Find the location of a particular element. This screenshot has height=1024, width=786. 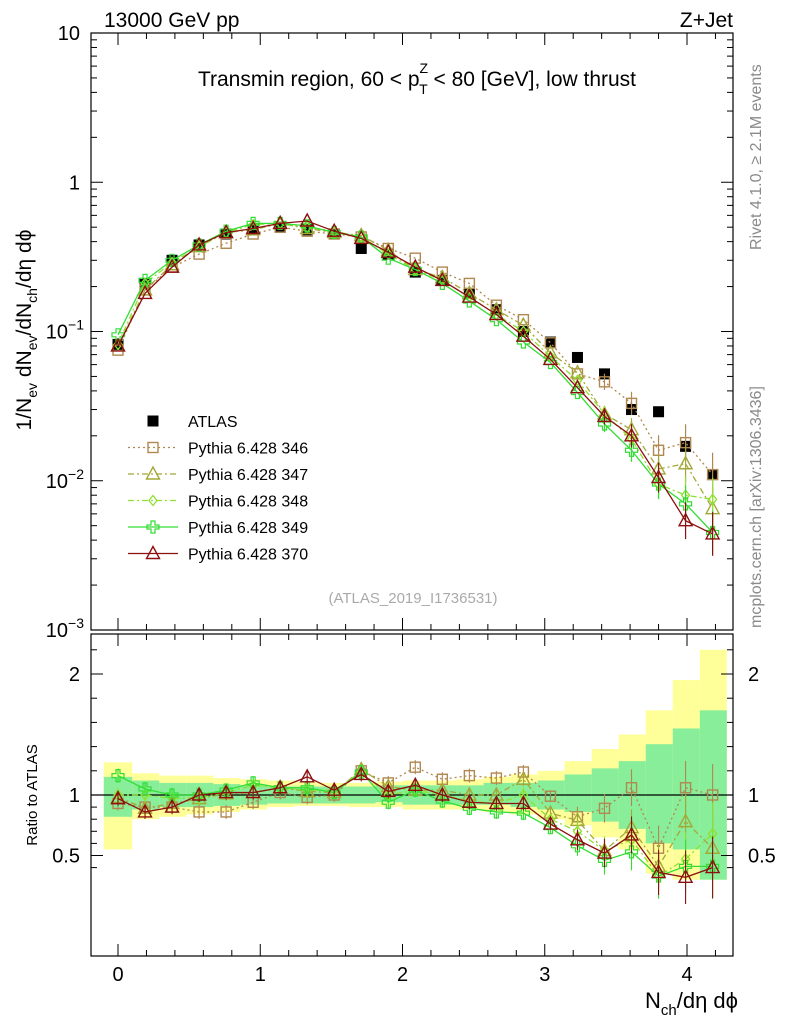

legend-entry-5: Pythia 6.428 370 is located at coordinates (218, 554).